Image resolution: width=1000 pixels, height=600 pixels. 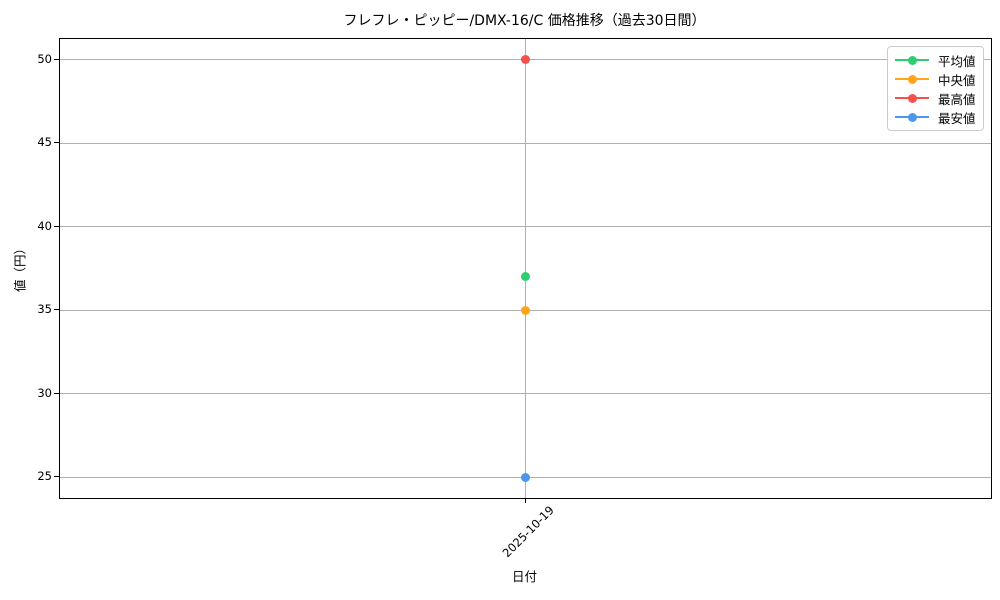 I want to click on legend-label-max: 最高値, so click(x=957, y=99).